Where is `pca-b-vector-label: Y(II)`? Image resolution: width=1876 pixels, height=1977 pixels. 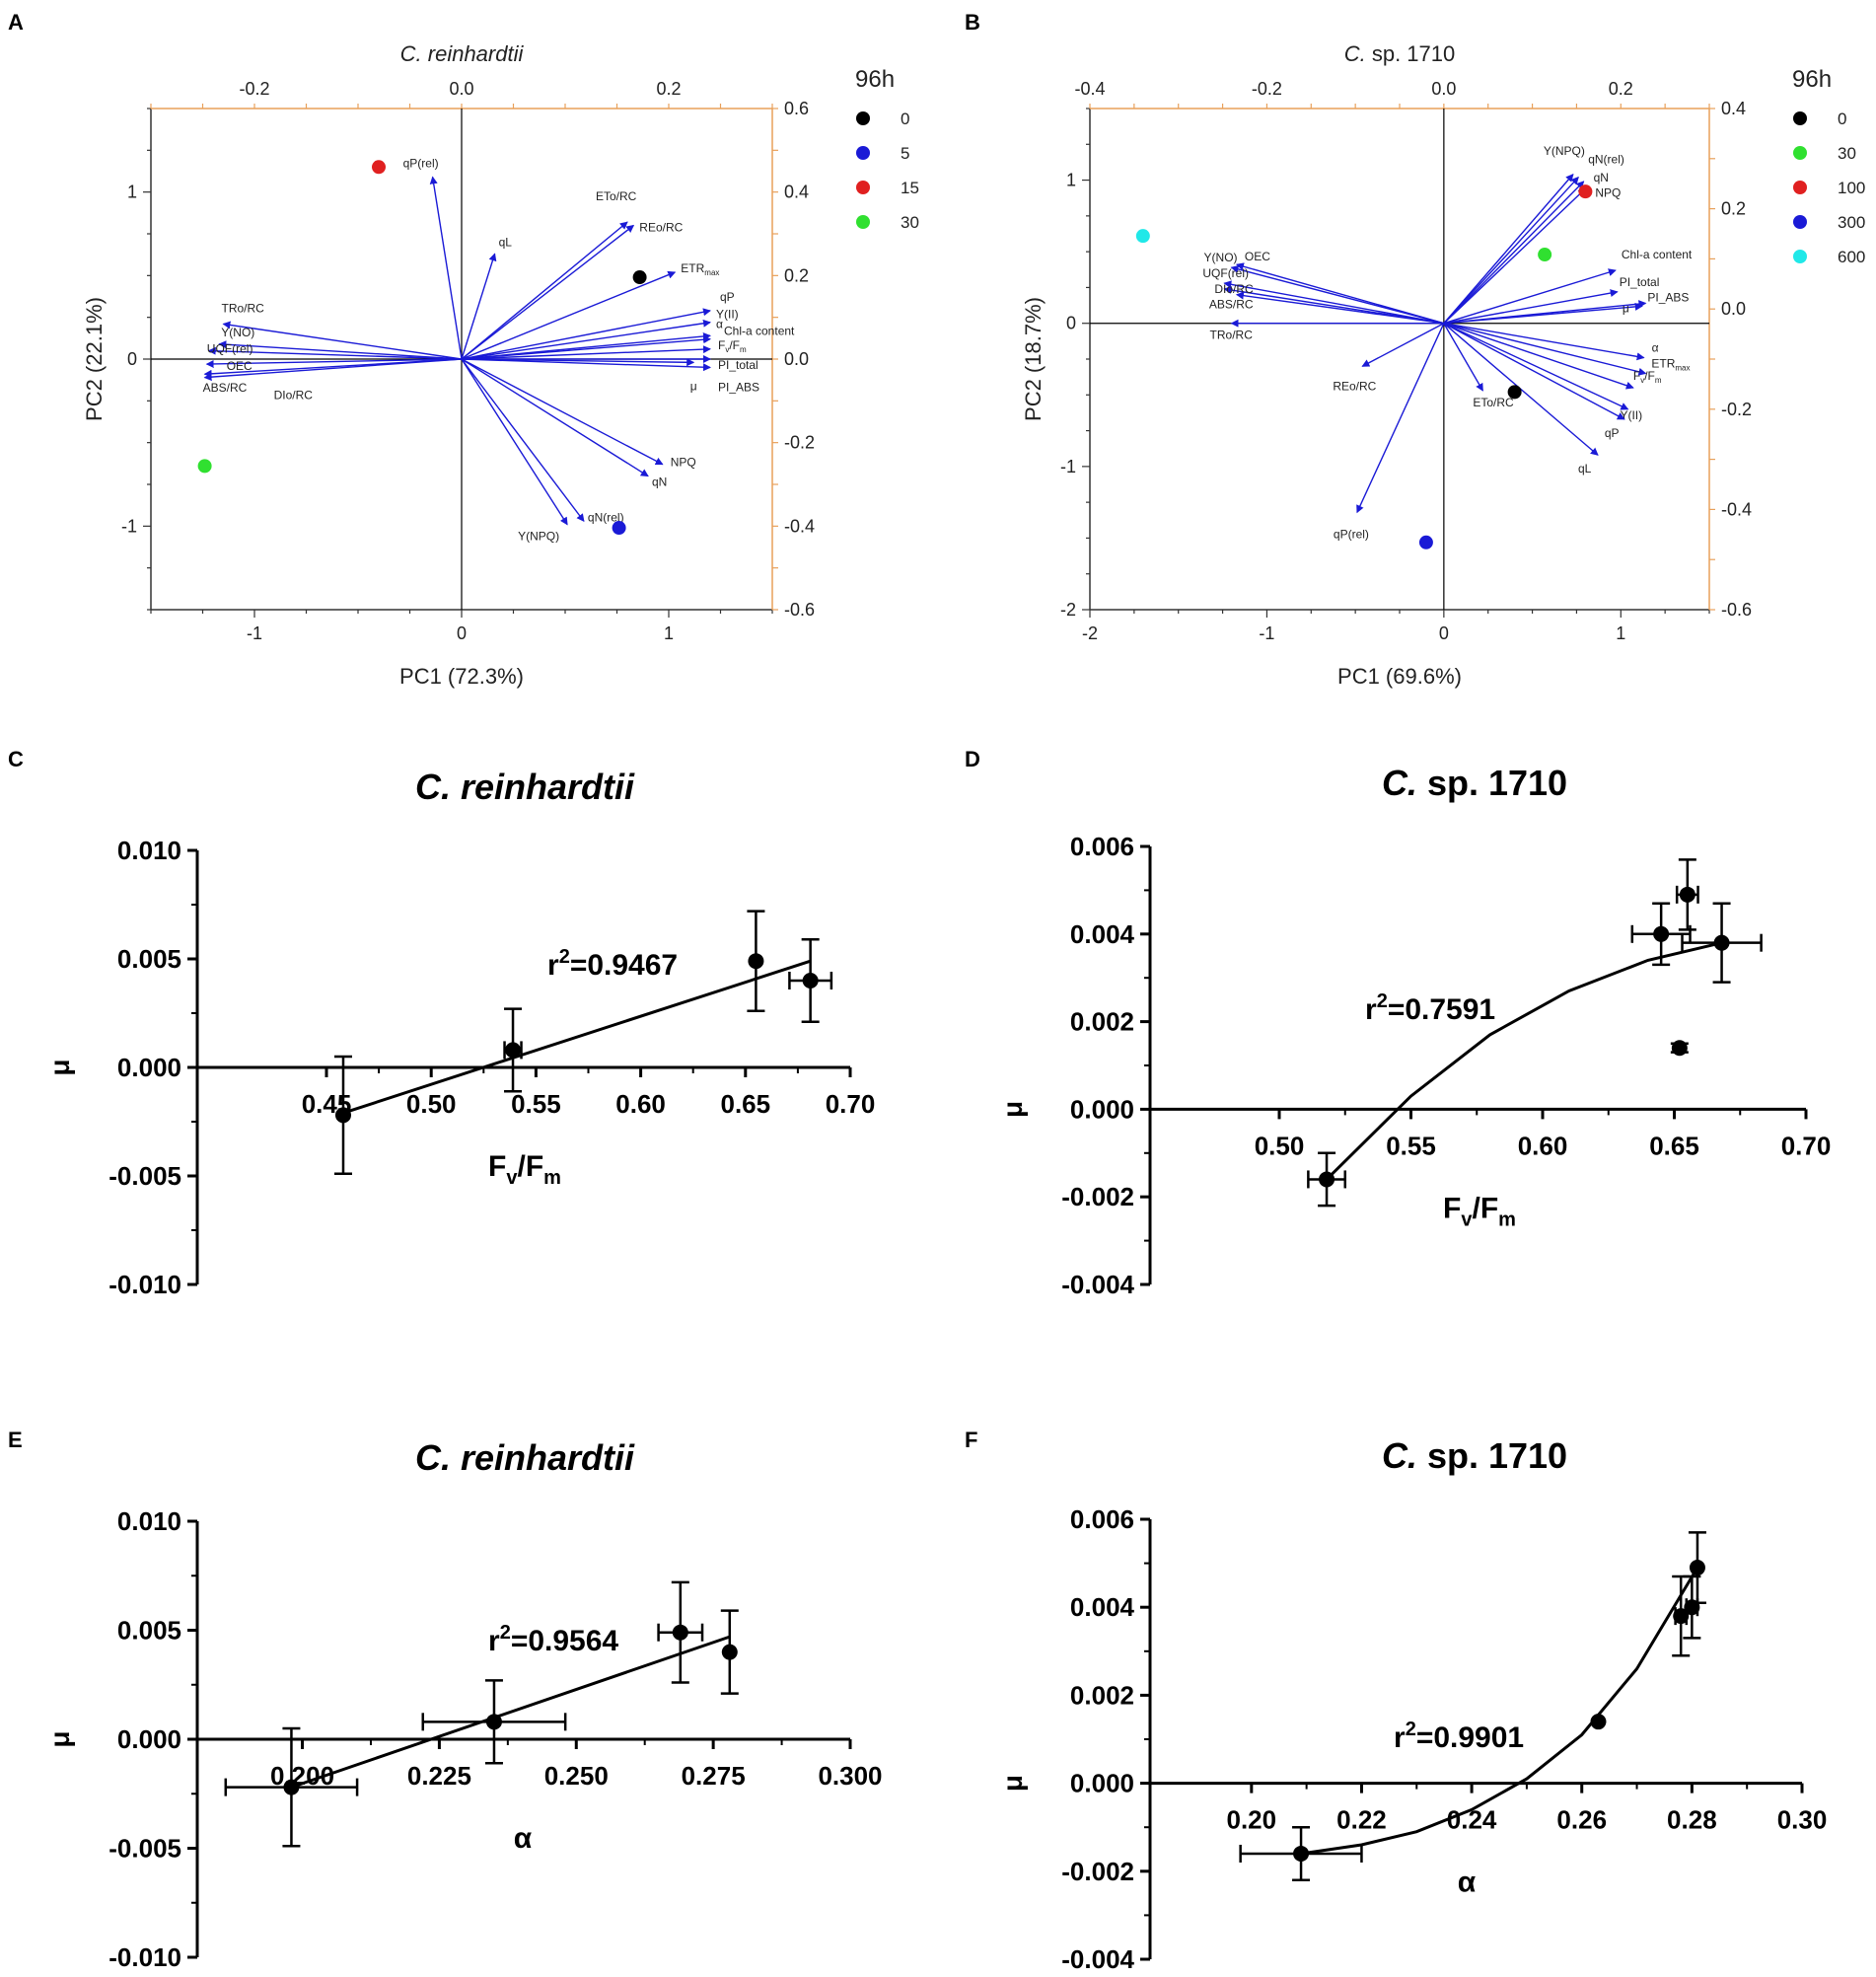
pca-b-vector-label: Y(II) is located at coordinates (1631, 415).